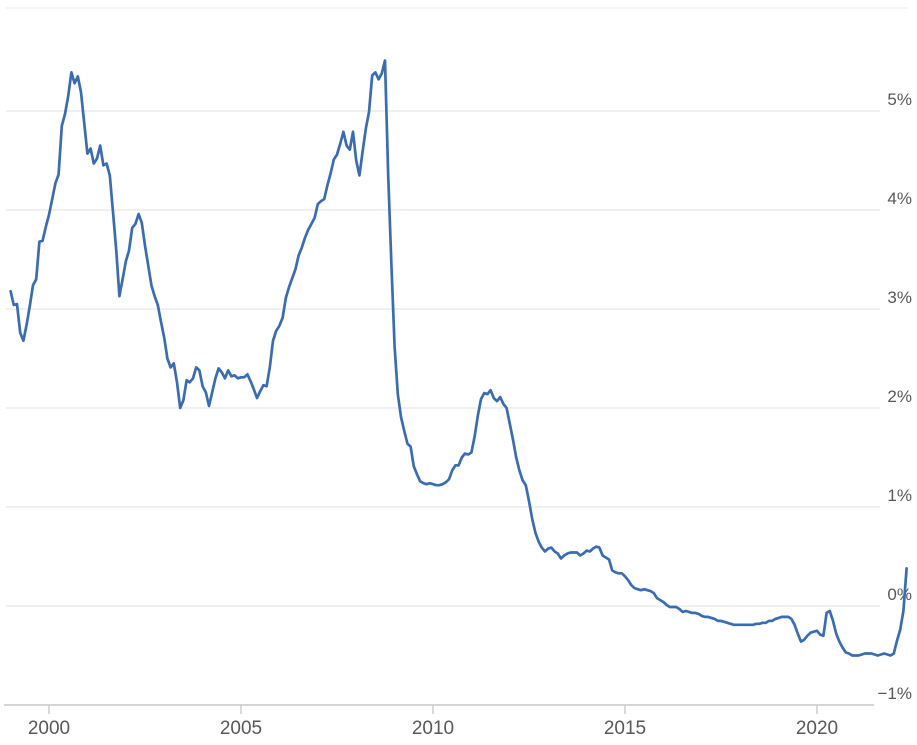 Image resolution: width=917 pixels, height=745 pixels. I want to click on axis-group, so click(439, 709).